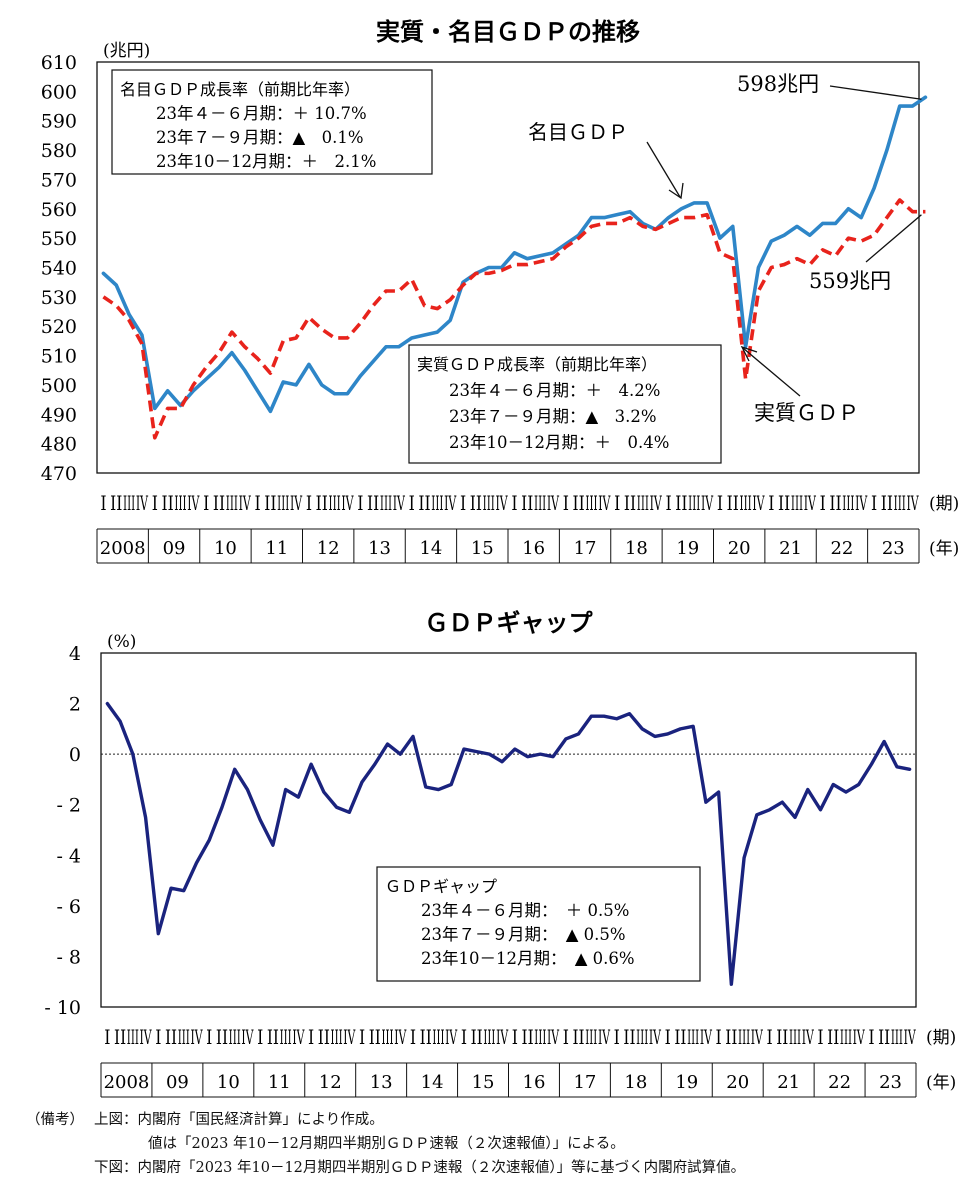  I want to click on x-tick-year: 21, so click(788, 1082).